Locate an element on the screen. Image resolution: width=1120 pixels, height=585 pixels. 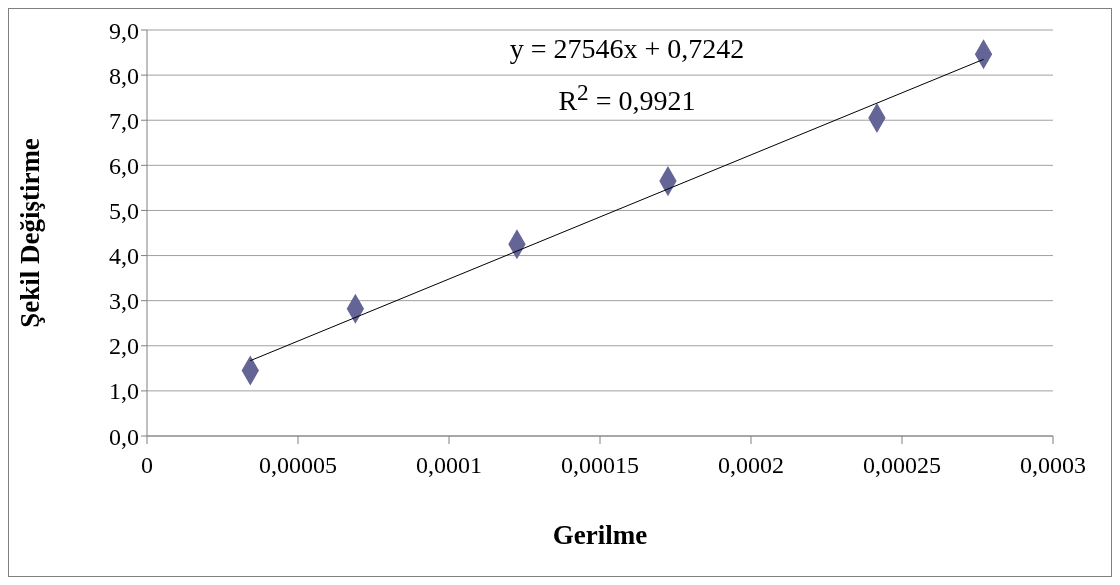
y-axis-title: Şekil Değiştirme is located at coordinates (29, 233).